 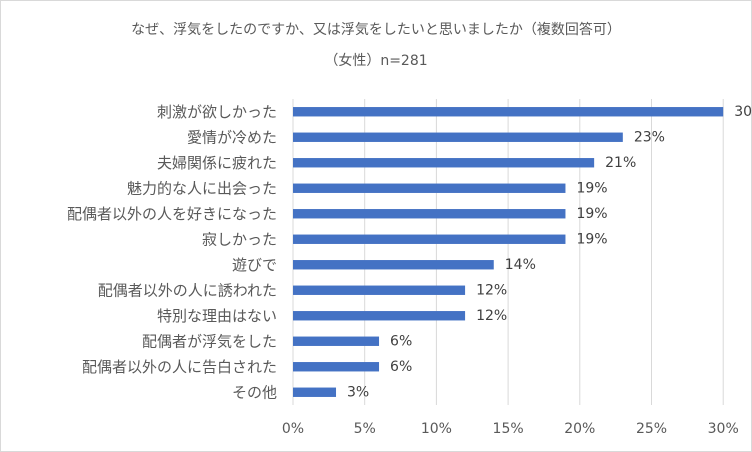 I want to click on data-label: 3%, so click(x=358, y=392).